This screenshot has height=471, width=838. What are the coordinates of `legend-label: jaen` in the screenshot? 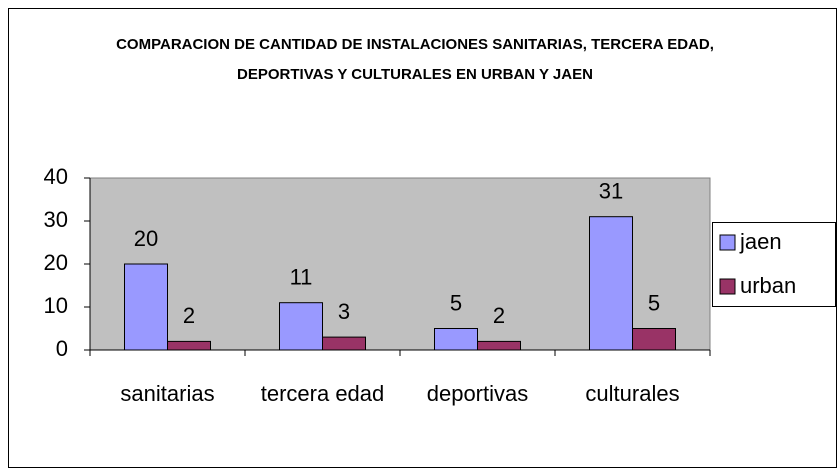 It's located at (760, 241).